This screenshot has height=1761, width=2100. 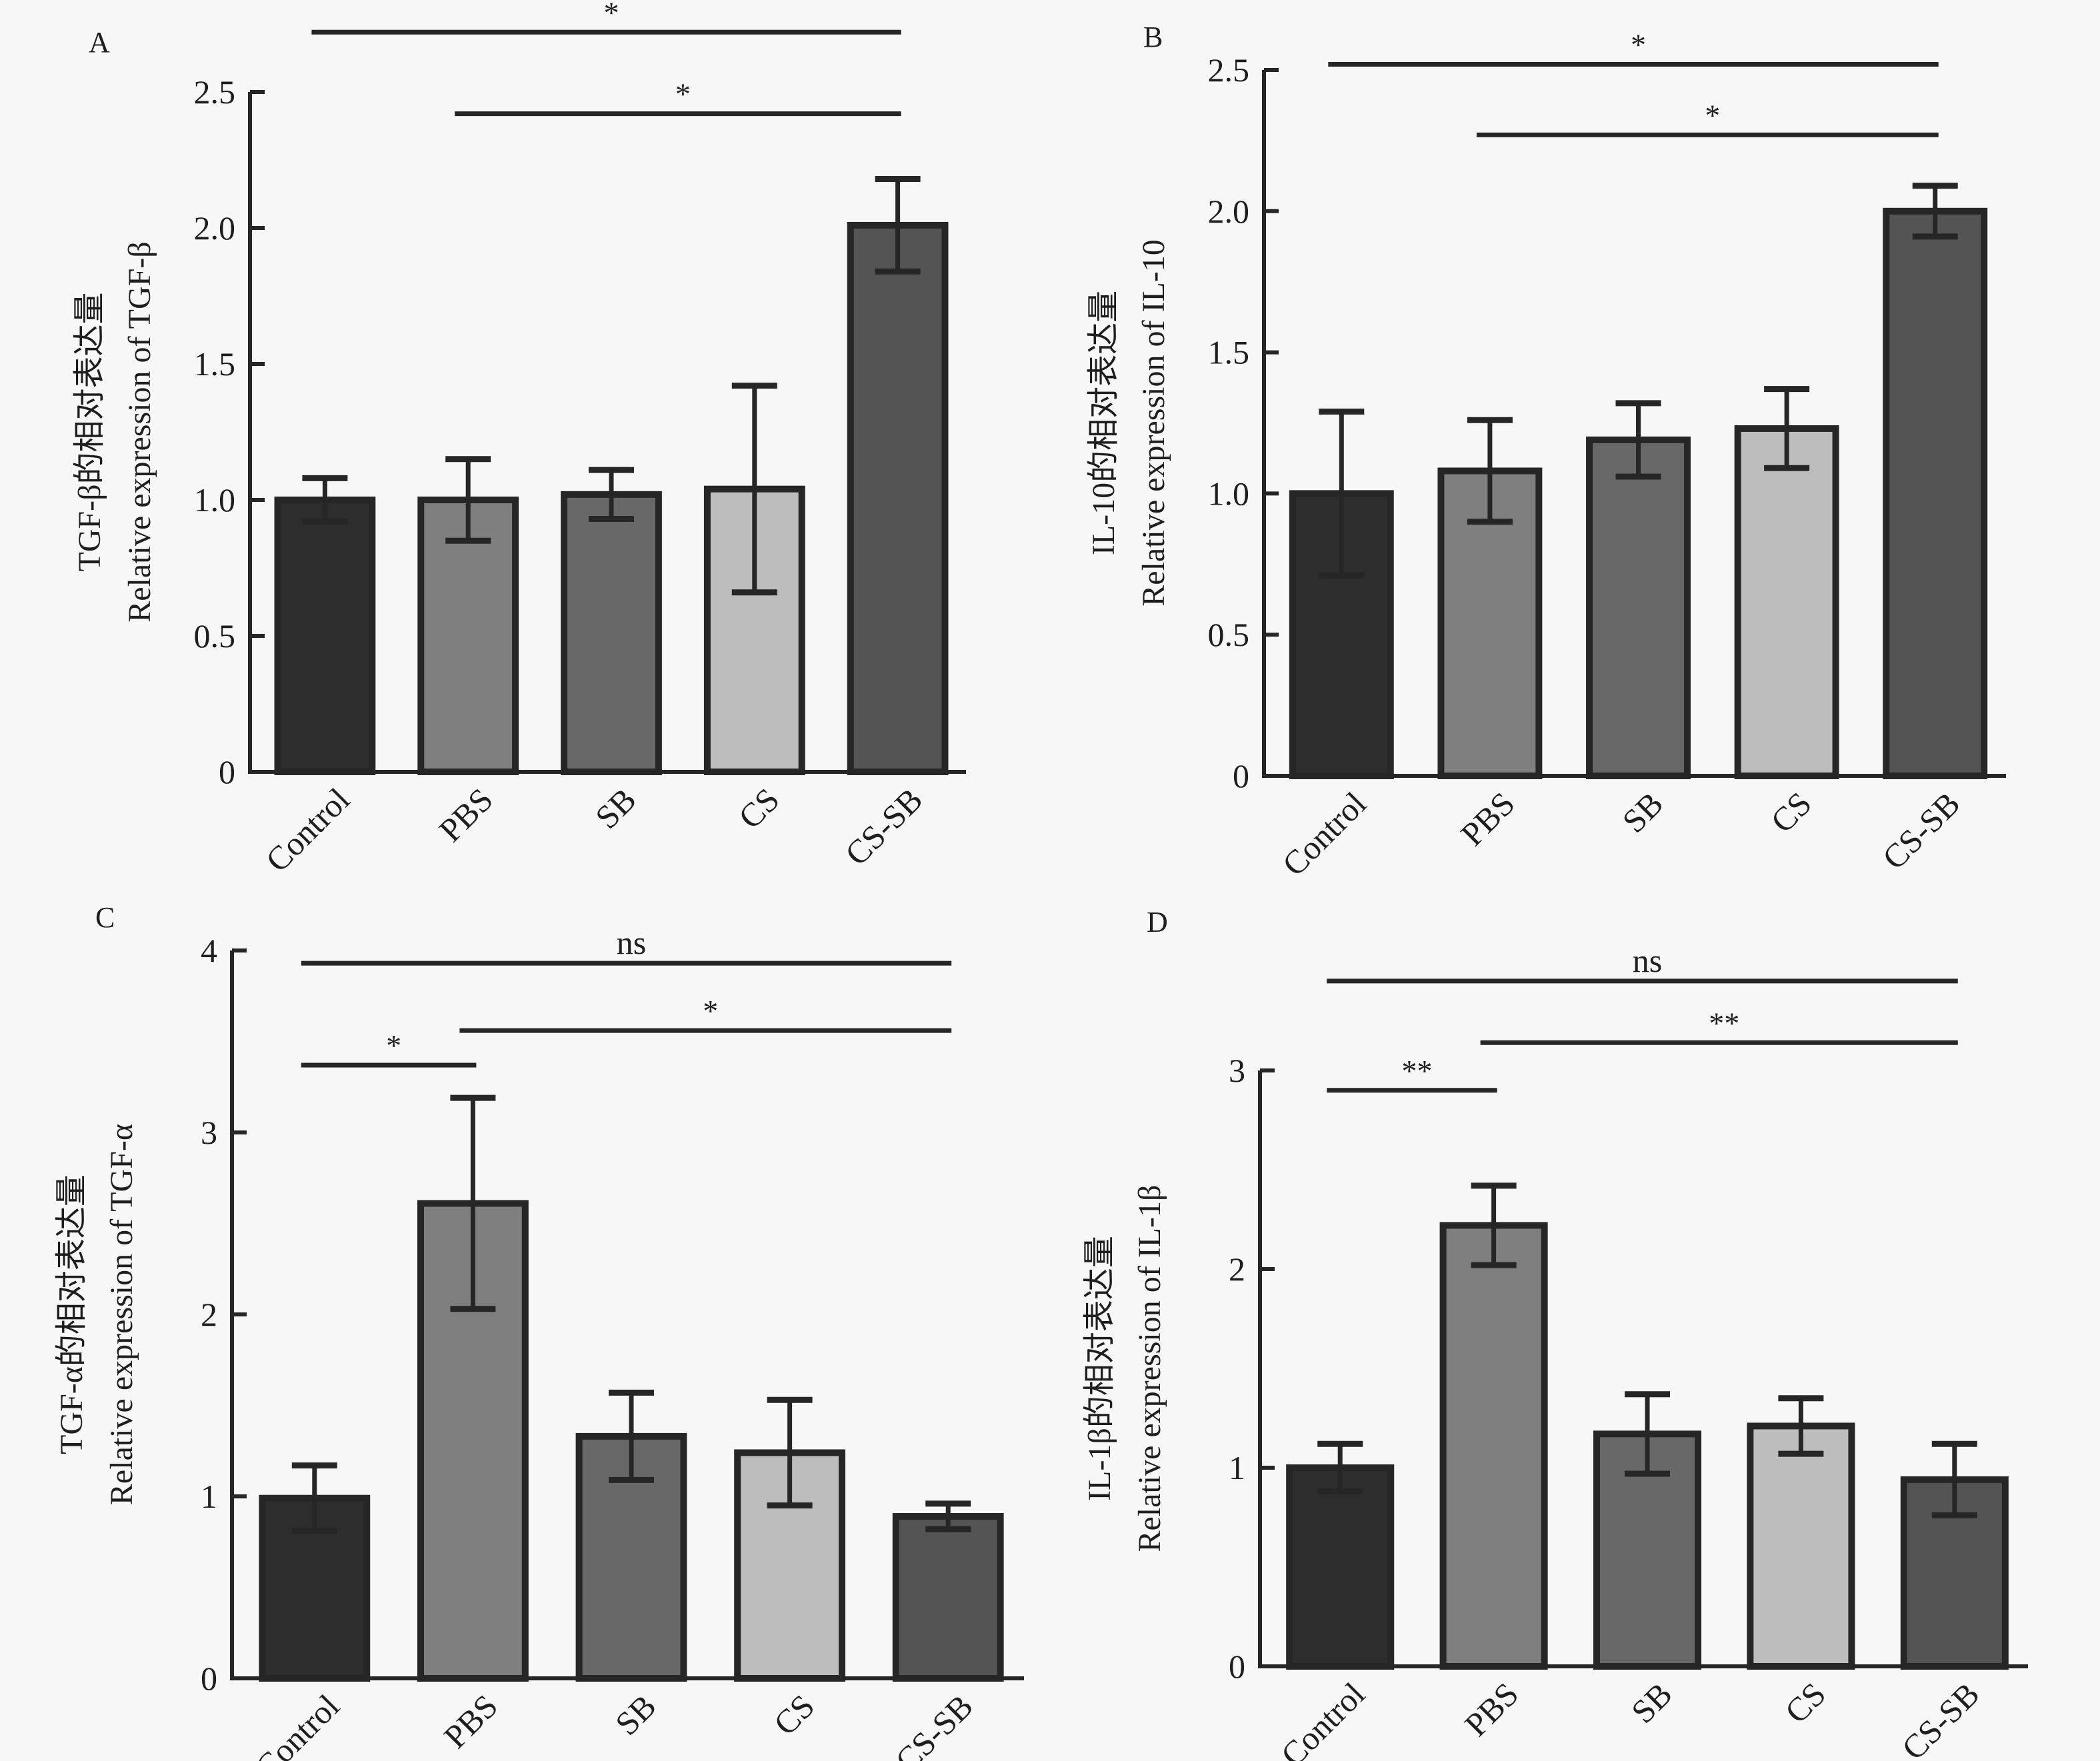 What do you see at coordinates (71, 1314) in the screenshot?
I see `y-axis-label-cn: TGF-α的相对表达量` at bounding box center [71, 1314].